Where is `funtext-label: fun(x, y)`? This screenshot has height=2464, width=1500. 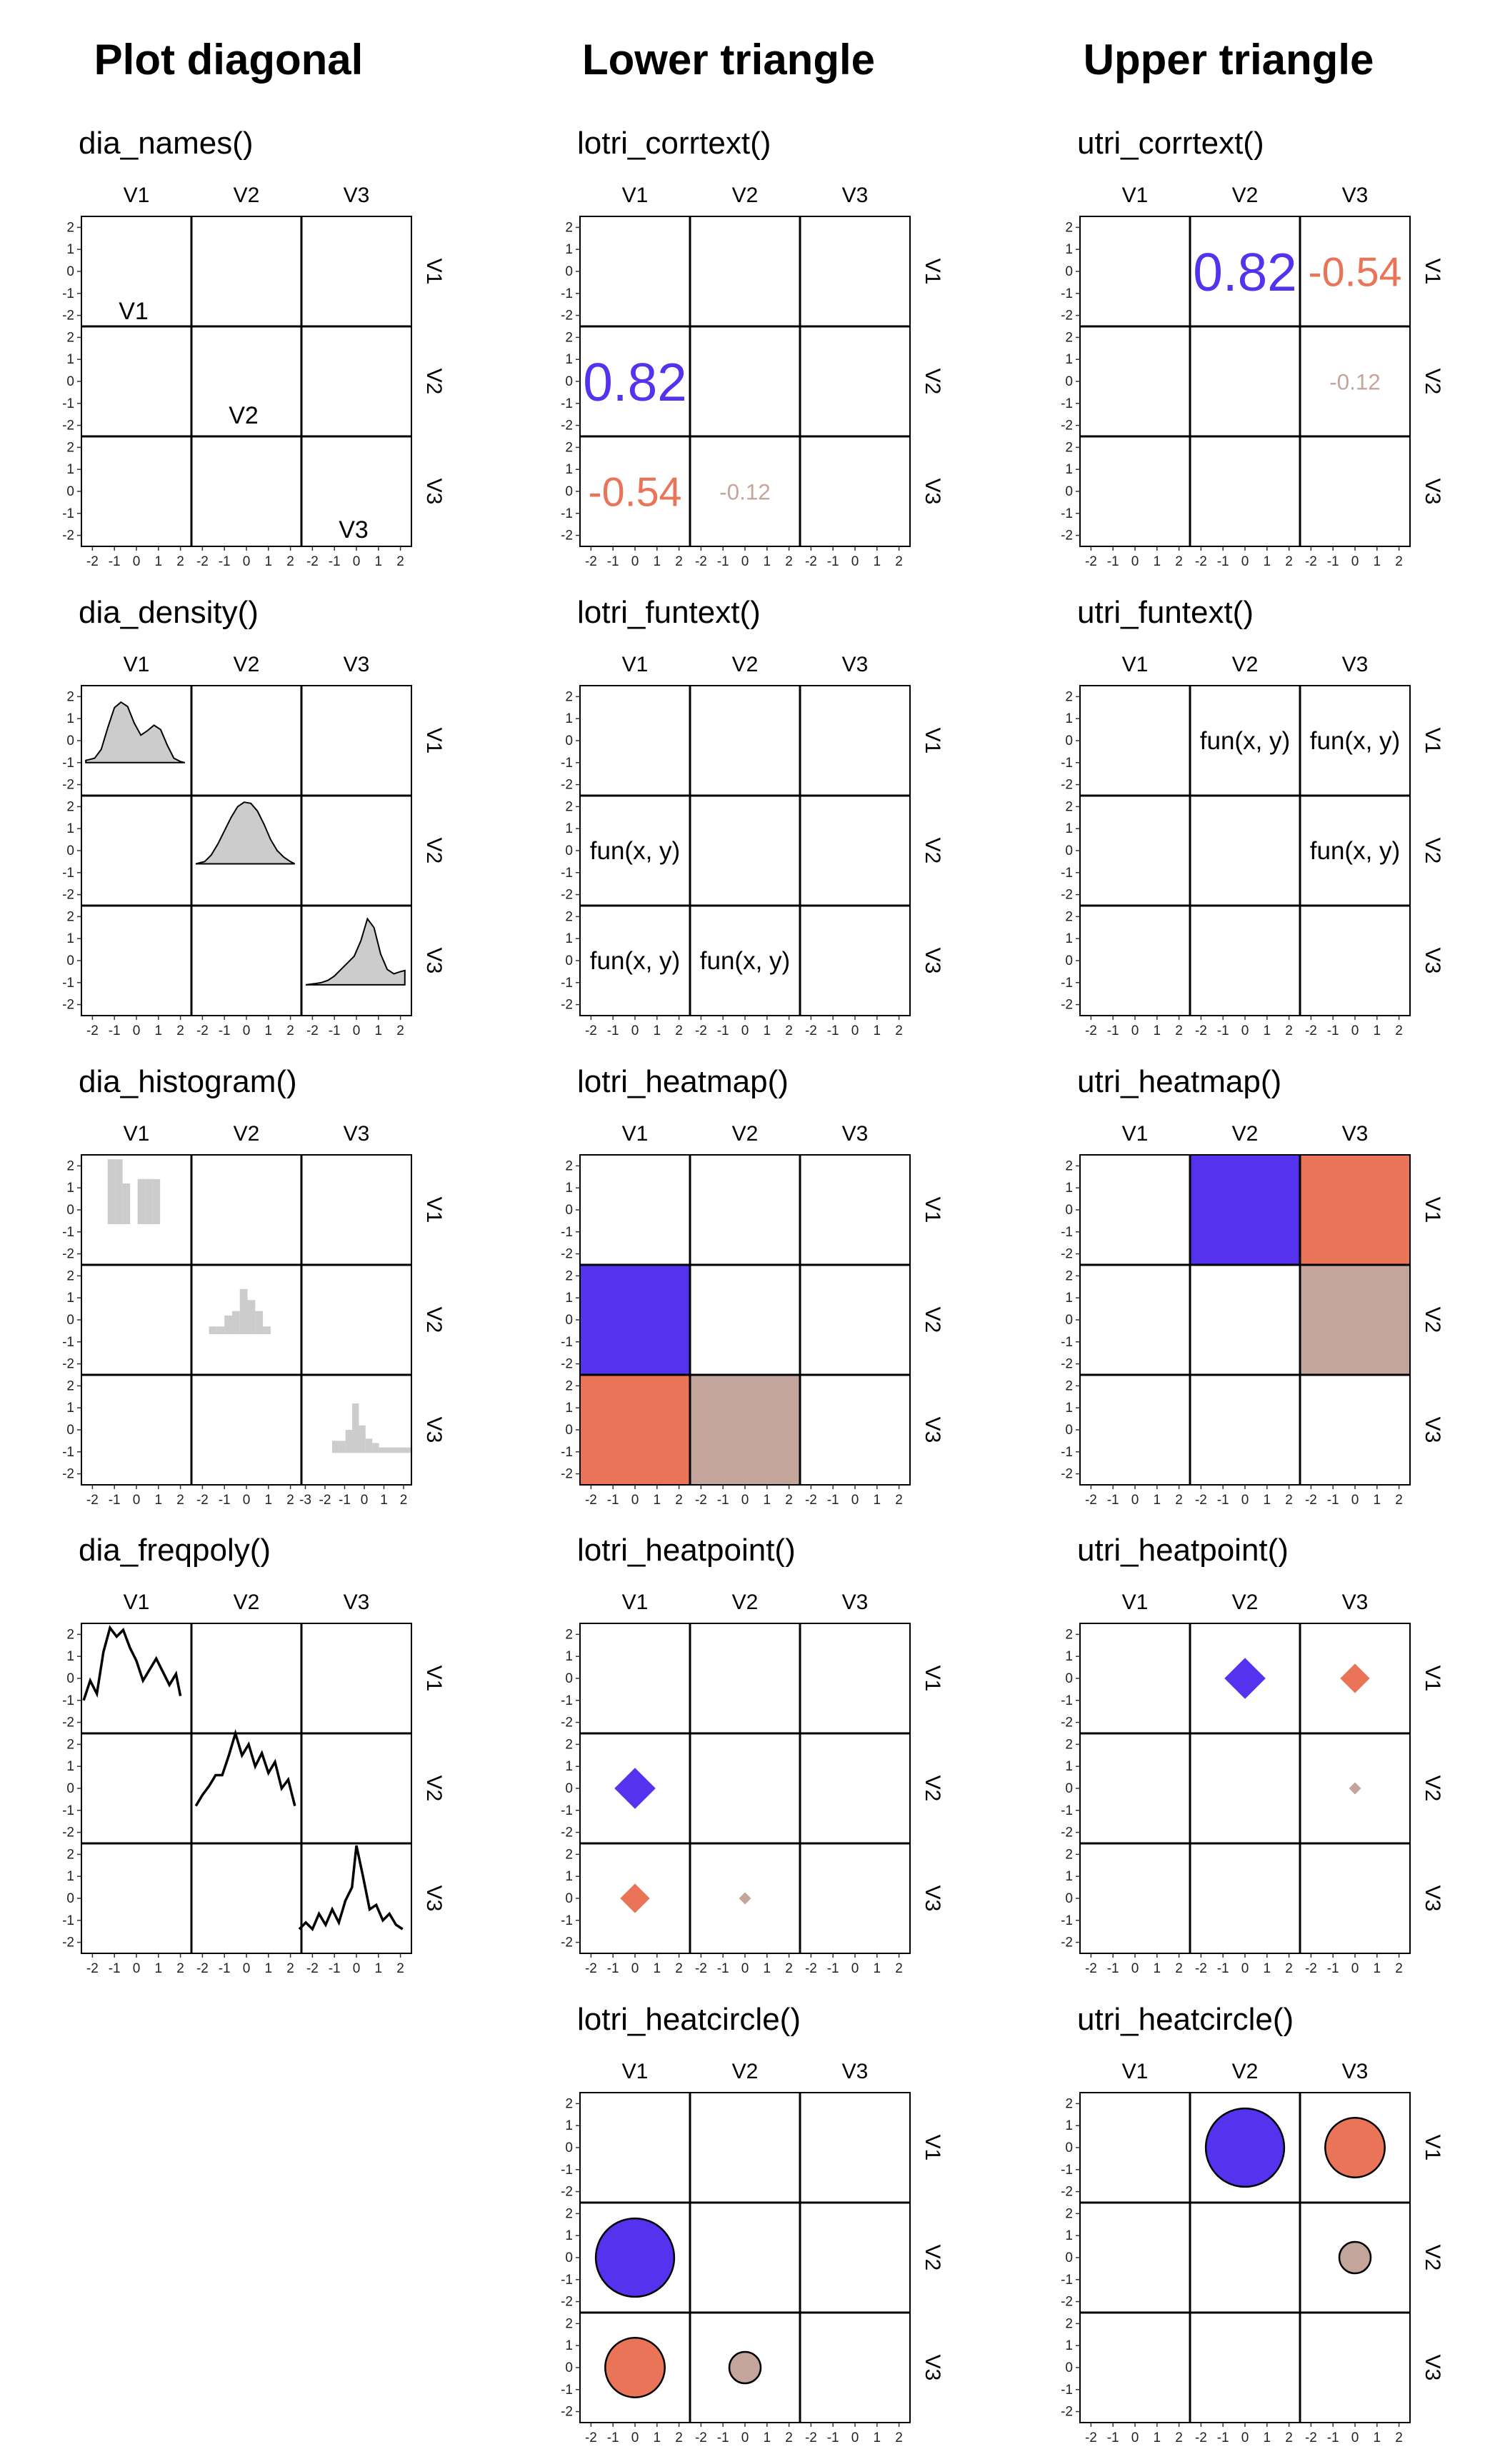
funtext-label: fun(x, y) is located at coordinates (1245, 741).